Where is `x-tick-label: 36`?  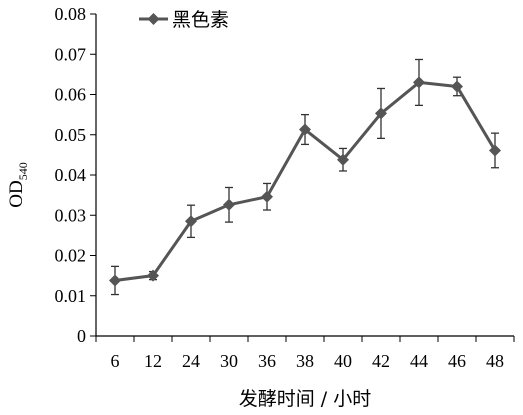
x-tick-label: 36 is located at coordinates (267, 361).